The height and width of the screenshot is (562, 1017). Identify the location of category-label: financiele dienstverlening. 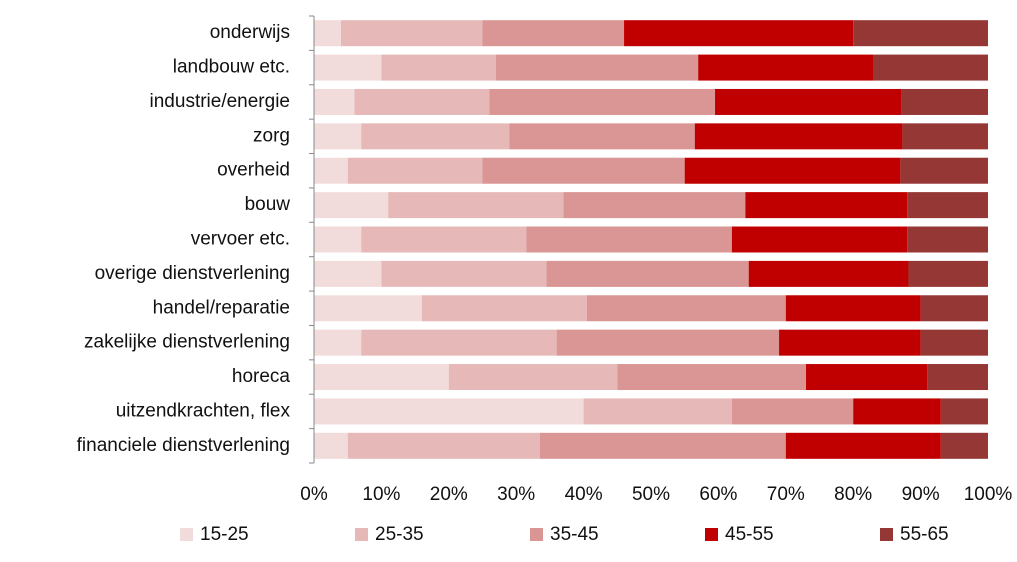
(183, 445).